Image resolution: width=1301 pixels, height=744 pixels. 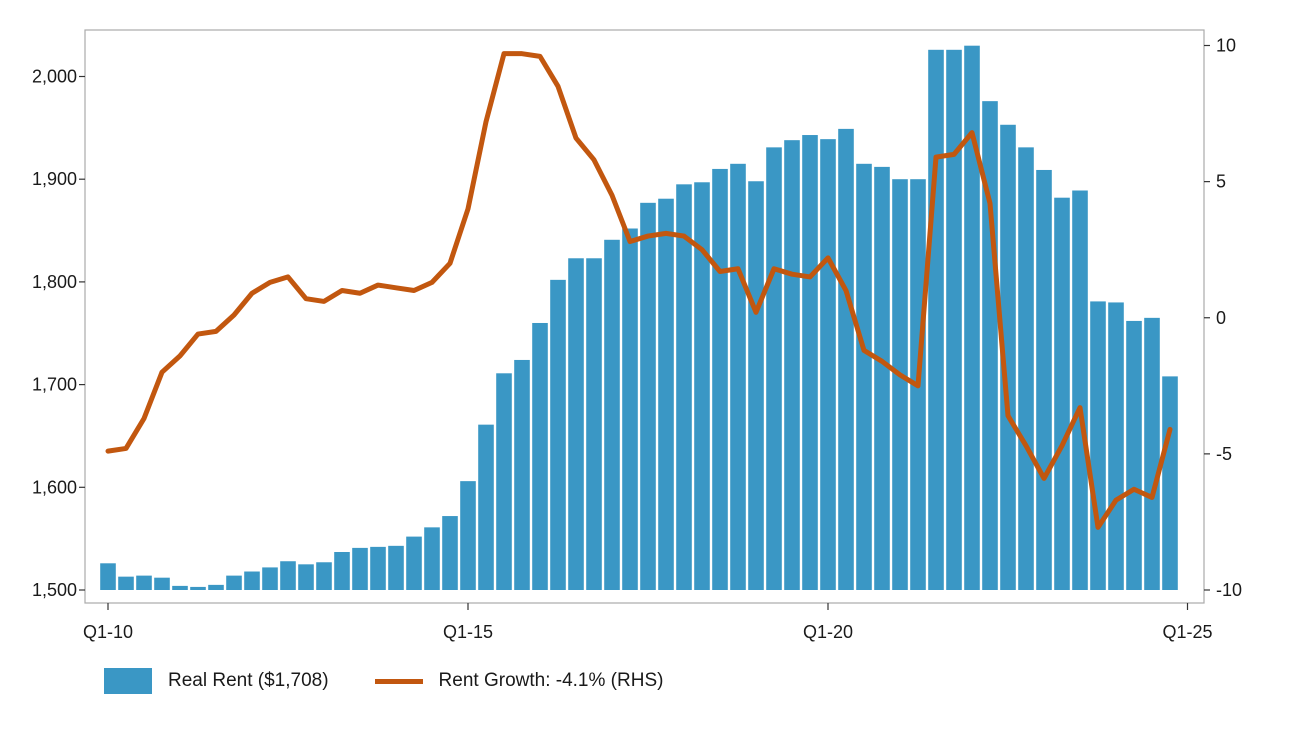 What do you see at coordinates (54, 487) in the screenshot?
I see `left-tick-label: 1,600` at bounding box center [54, 487].